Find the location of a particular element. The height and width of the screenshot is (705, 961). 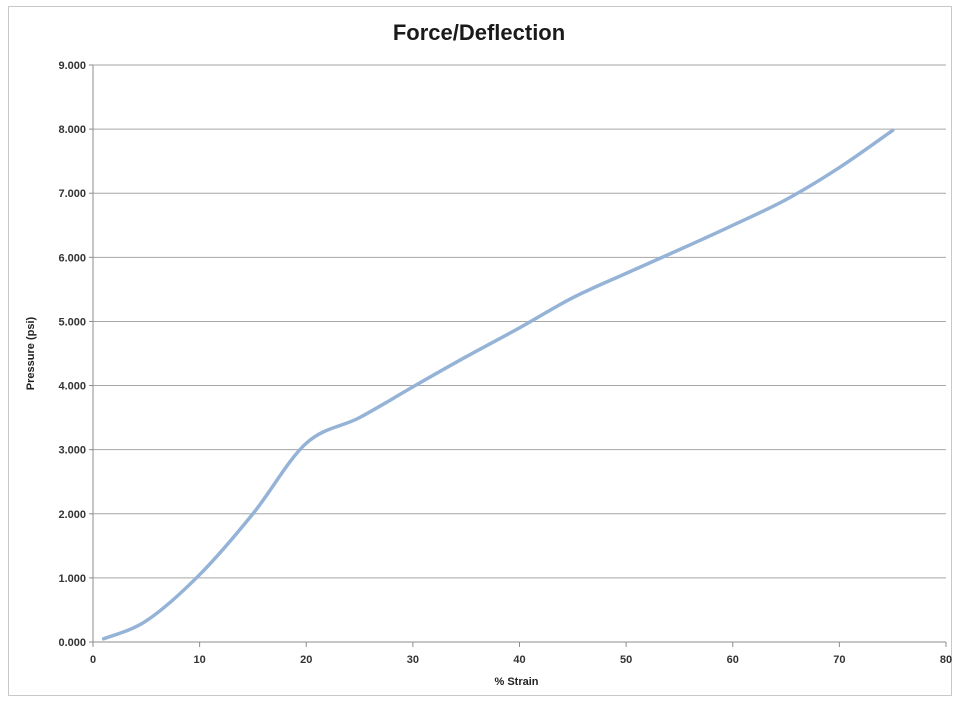

x-tick-labels: 0 10 20 30 40 50 60 70 80 is located at coordinates (521, 660).